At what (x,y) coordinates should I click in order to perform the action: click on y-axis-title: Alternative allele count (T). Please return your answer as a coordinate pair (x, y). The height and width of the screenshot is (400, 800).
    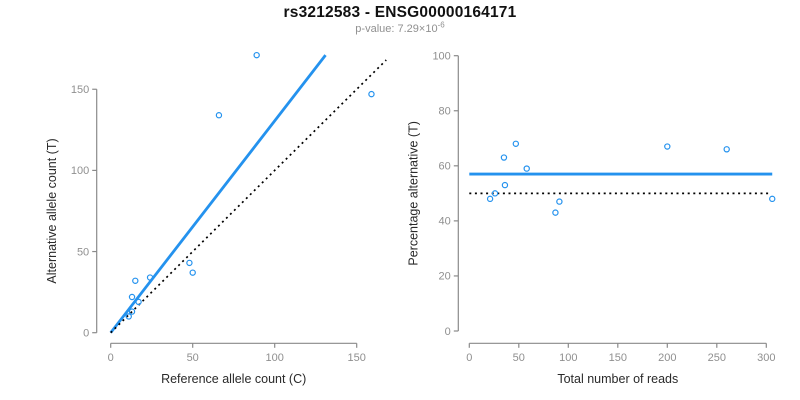
    Looking at the image, I should click on (52, 210).